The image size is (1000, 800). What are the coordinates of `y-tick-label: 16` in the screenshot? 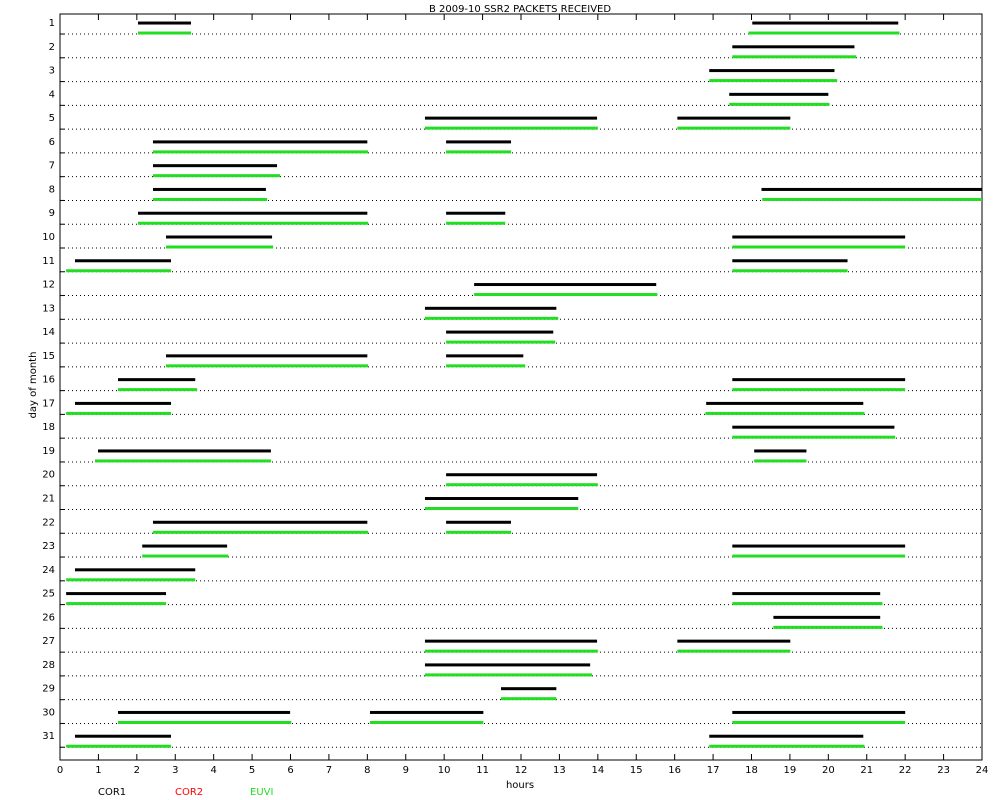 It's located at (48, 380).